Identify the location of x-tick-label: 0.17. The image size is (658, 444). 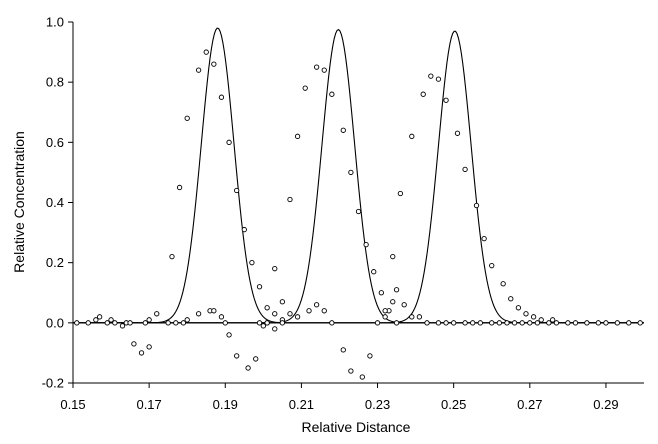
(148, 404).